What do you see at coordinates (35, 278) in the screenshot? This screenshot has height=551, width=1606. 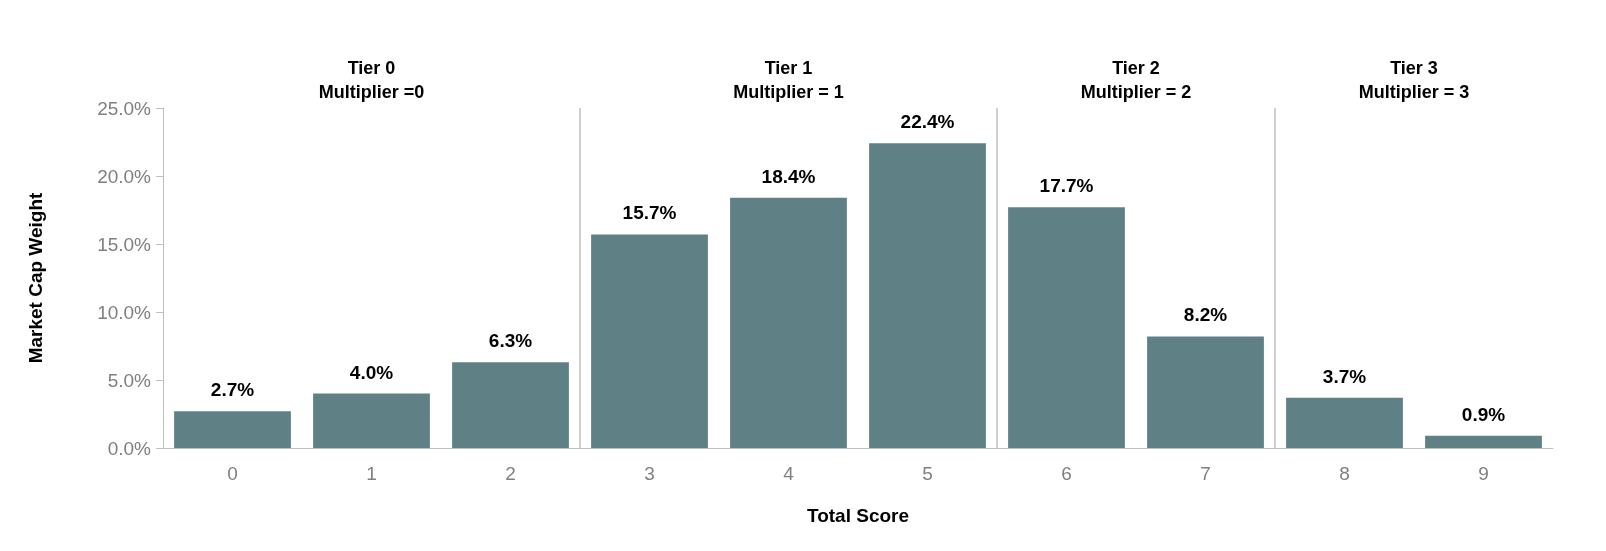 I see `y-axis-title: Market Cap Weight` at bounding box center [35, 278].